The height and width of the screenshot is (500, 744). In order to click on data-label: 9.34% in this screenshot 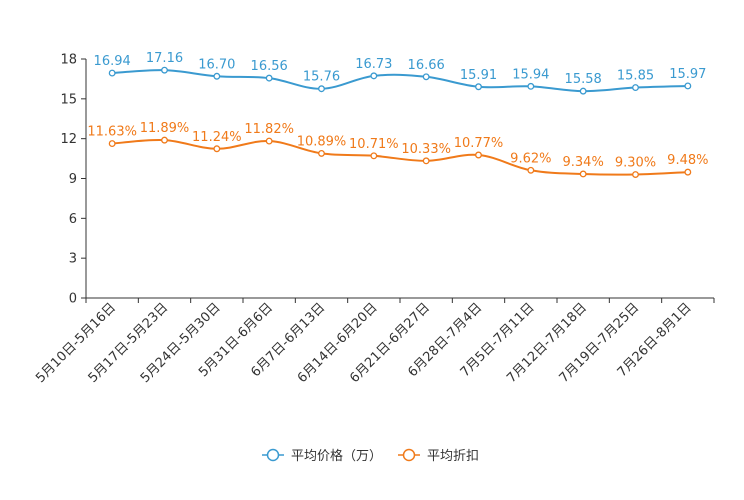, I will do `click(583, 162)`.